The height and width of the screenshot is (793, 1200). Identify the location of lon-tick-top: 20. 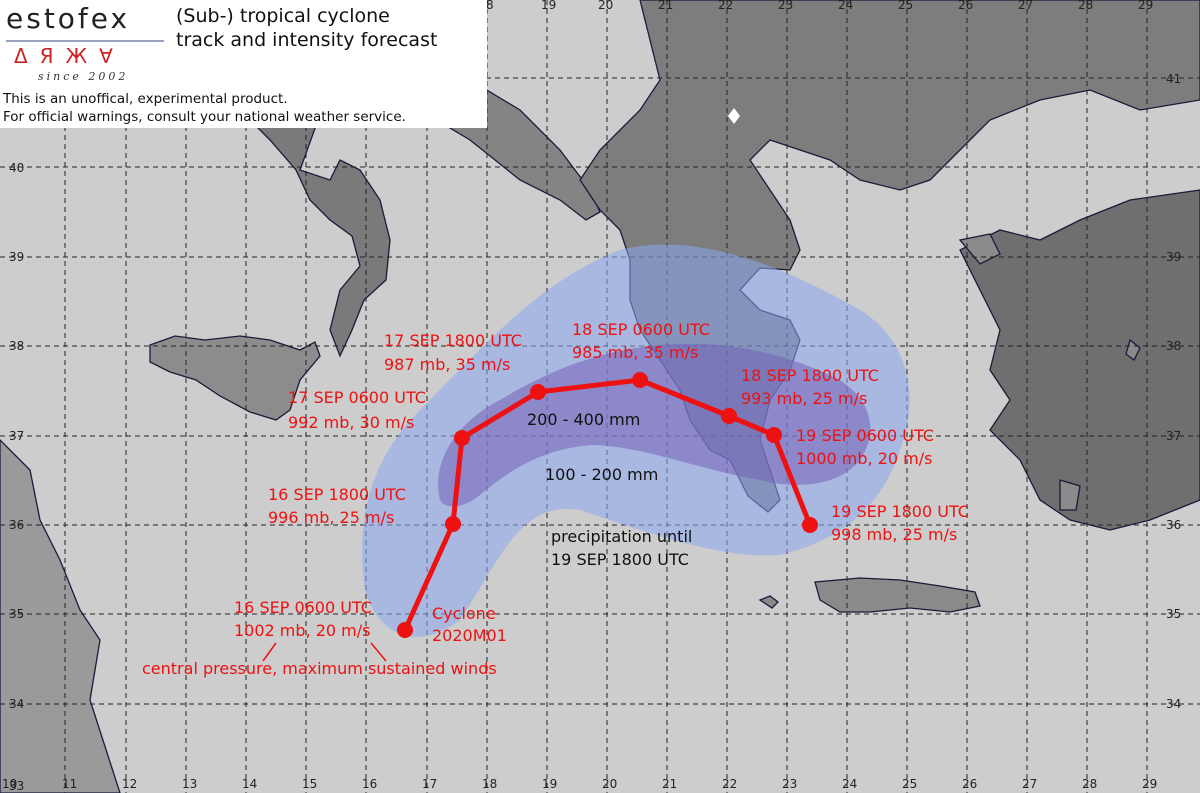
(605, 6).